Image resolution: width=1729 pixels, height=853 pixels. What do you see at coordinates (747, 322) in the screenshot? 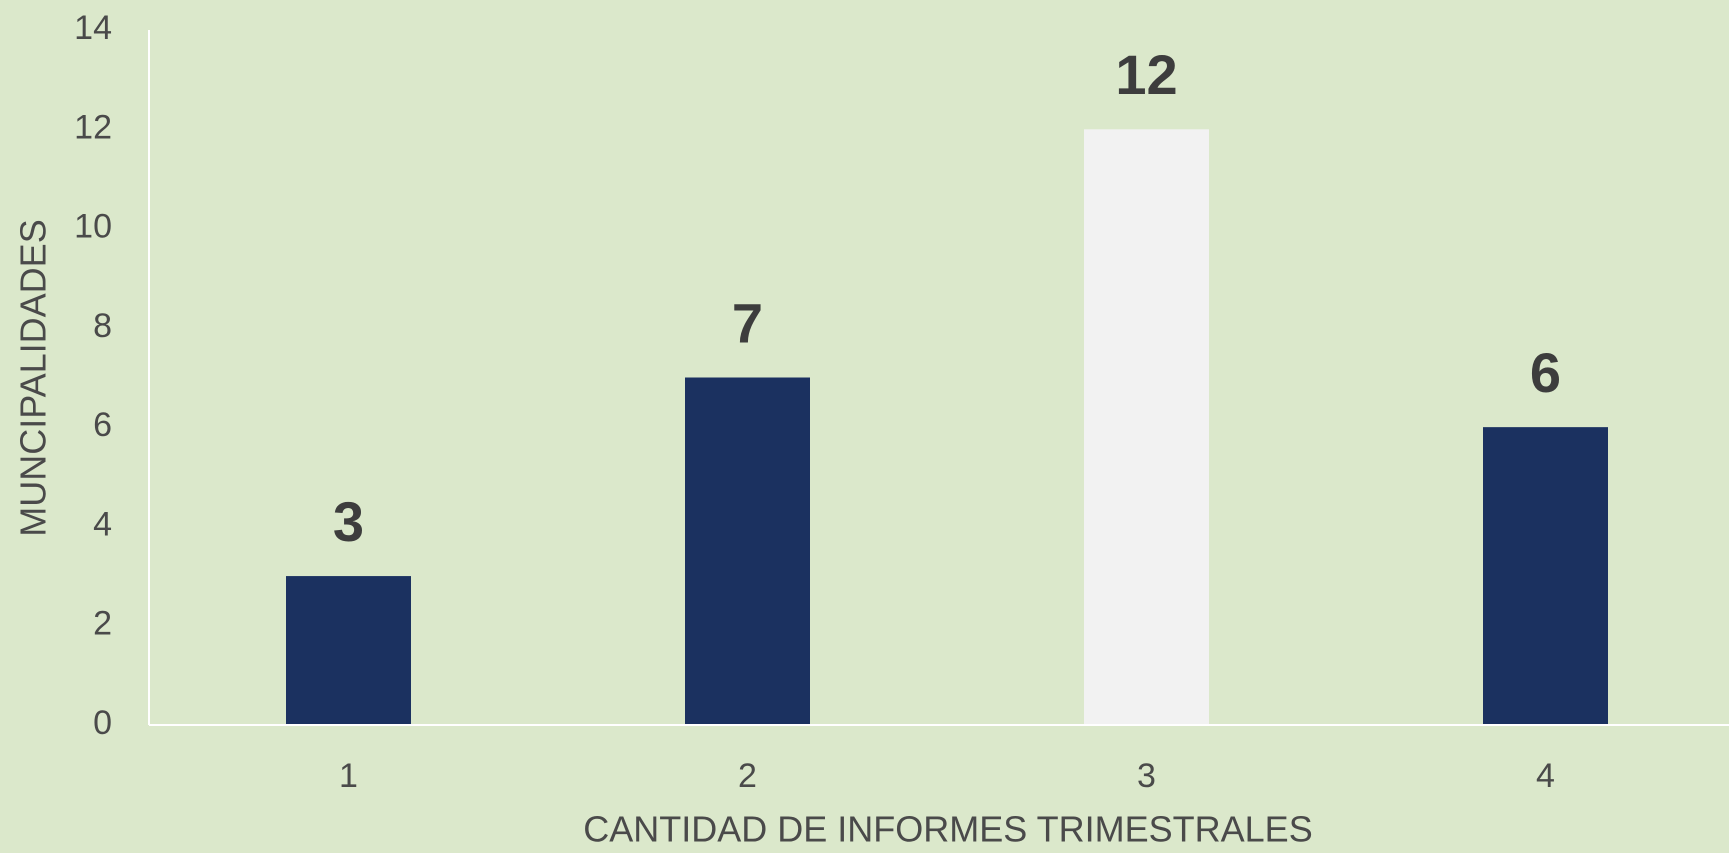
I see `value-label: 7` at bounding box center [747, 322].